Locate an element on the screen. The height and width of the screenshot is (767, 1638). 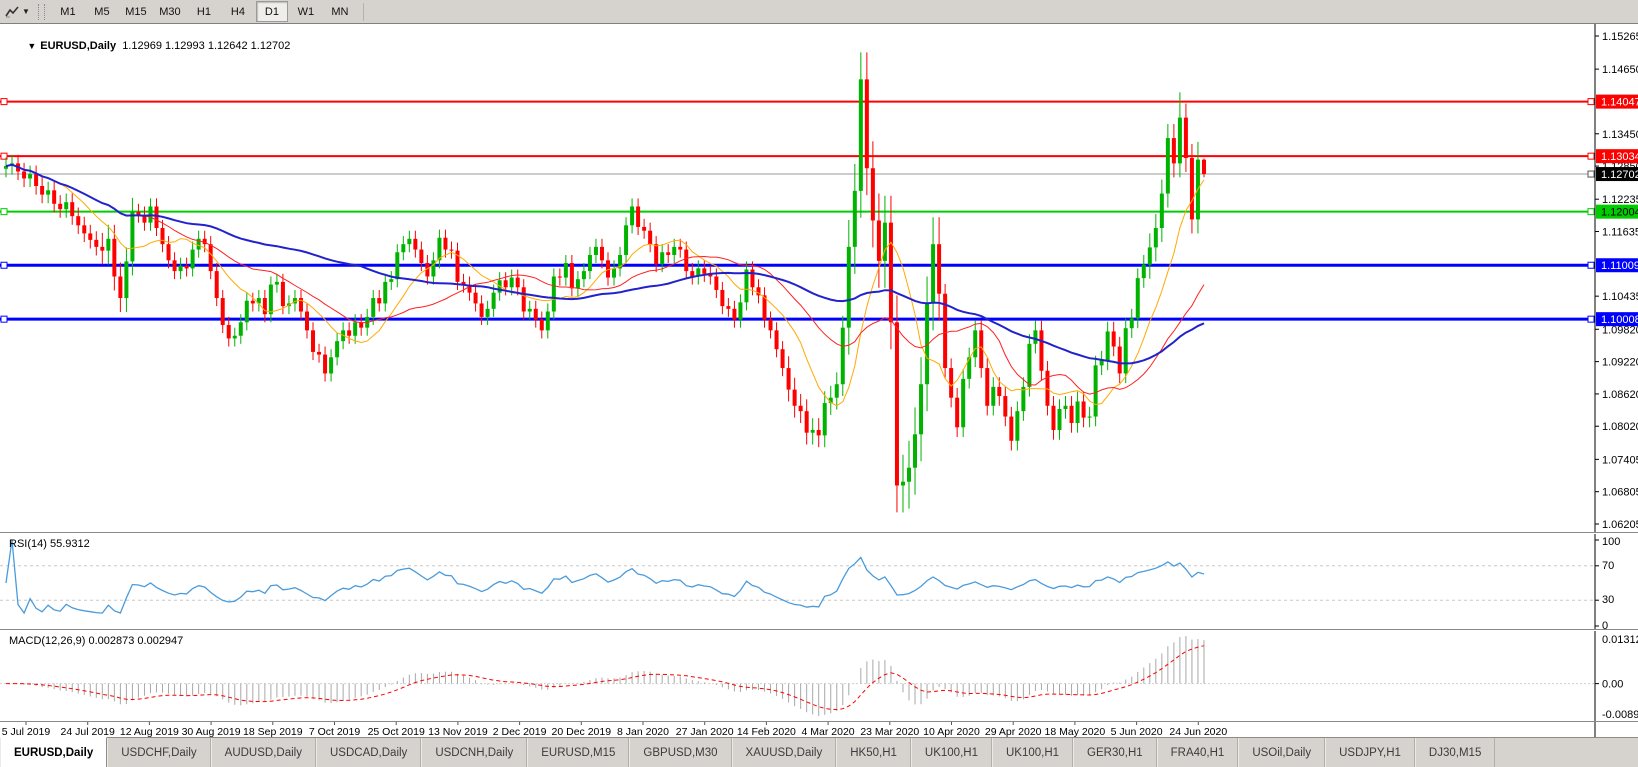
chart-tab-usoil-daily-13: USOil,Daily is located at coordinates (1282, 752).